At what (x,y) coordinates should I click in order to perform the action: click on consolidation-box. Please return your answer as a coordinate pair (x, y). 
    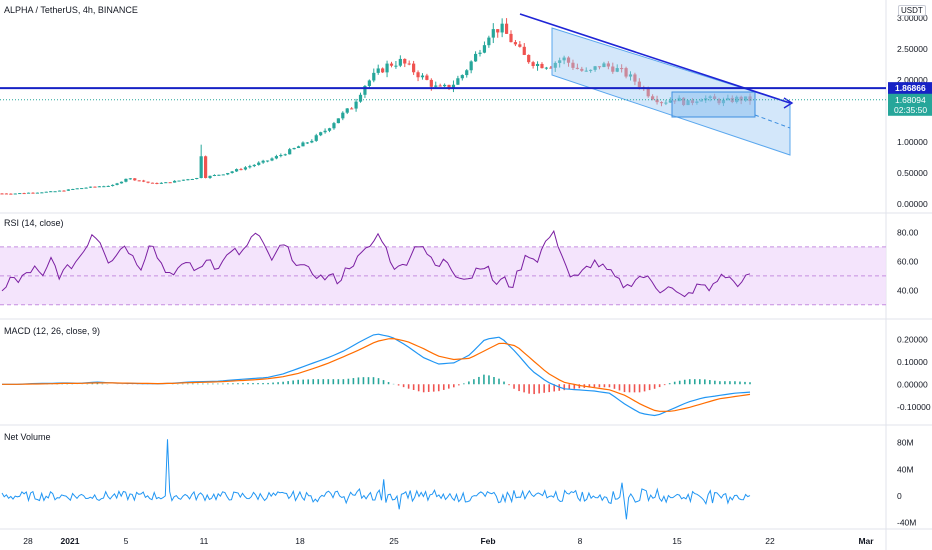
    Looking at the image, I should click on (713, 104).